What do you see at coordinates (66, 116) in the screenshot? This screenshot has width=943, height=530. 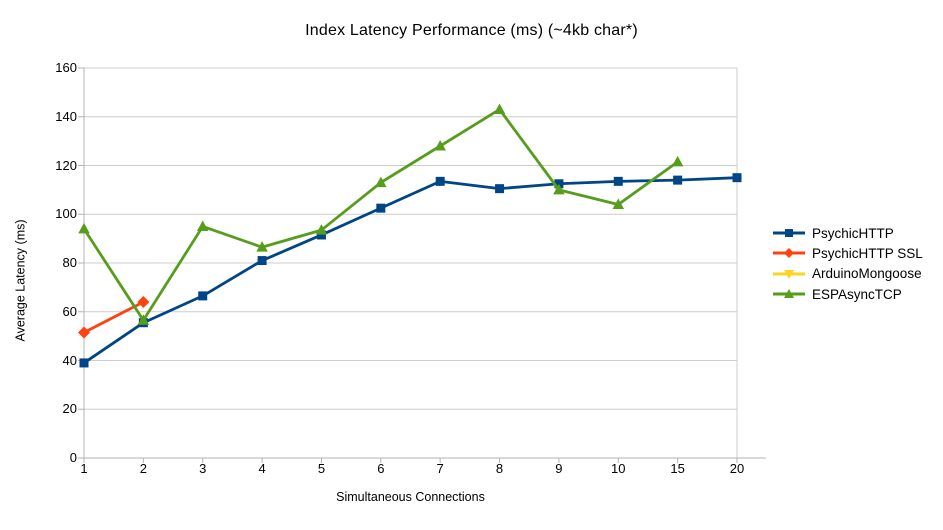 I see `y-tick-label: 140` at bounding box center [66, 116].